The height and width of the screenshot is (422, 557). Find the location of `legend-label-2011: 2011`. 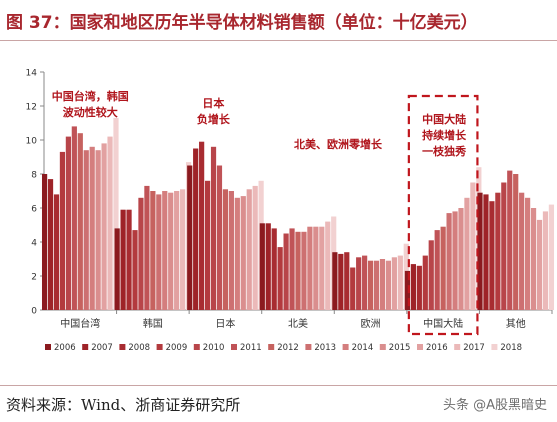

legend-label-2011: 2011 is located at coordinates (251, 348).